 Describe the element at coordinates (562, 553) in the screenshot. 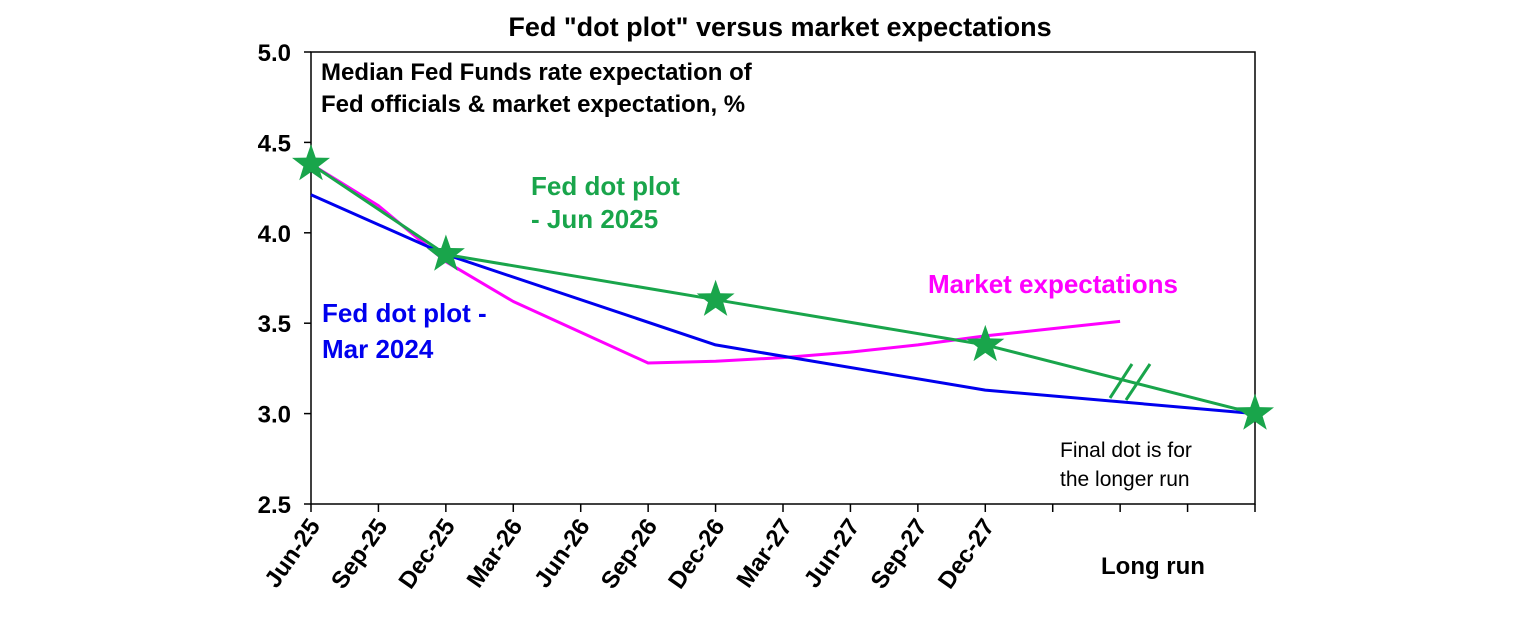

I see `x-tick-label: Jun-26` at that location.